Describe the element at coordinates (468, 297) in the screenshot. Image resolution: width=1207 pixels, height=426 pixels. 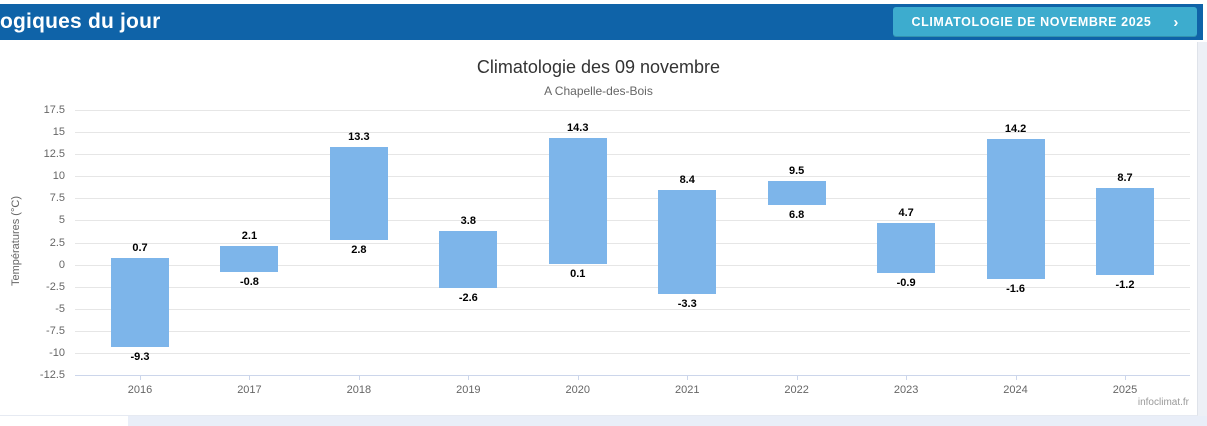
I see `bar-low-label: -2.6` at that location.